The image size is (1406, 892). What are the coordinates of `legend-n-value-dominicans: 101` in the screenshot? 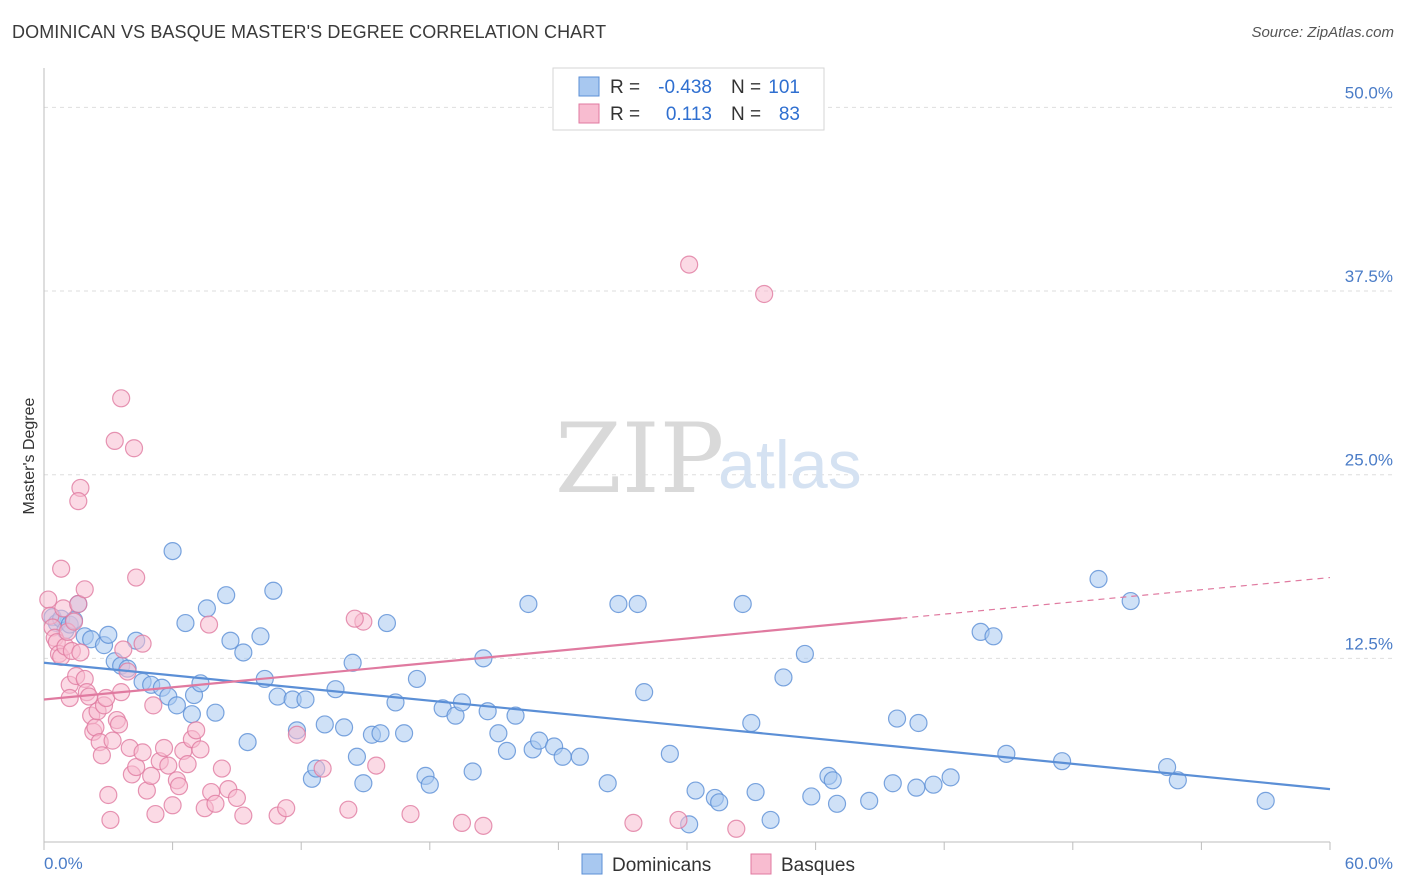 It's located at (784, 87).